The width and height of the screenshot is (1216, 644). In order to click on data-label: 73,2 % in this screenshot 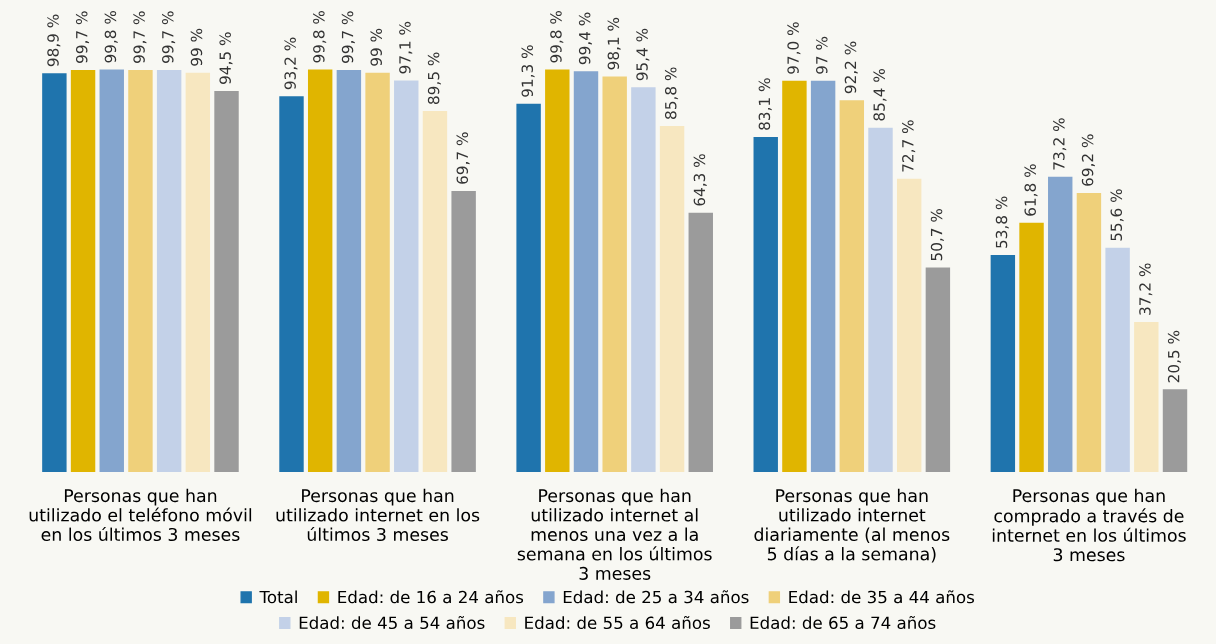, I will do `click(1060, 144)`.